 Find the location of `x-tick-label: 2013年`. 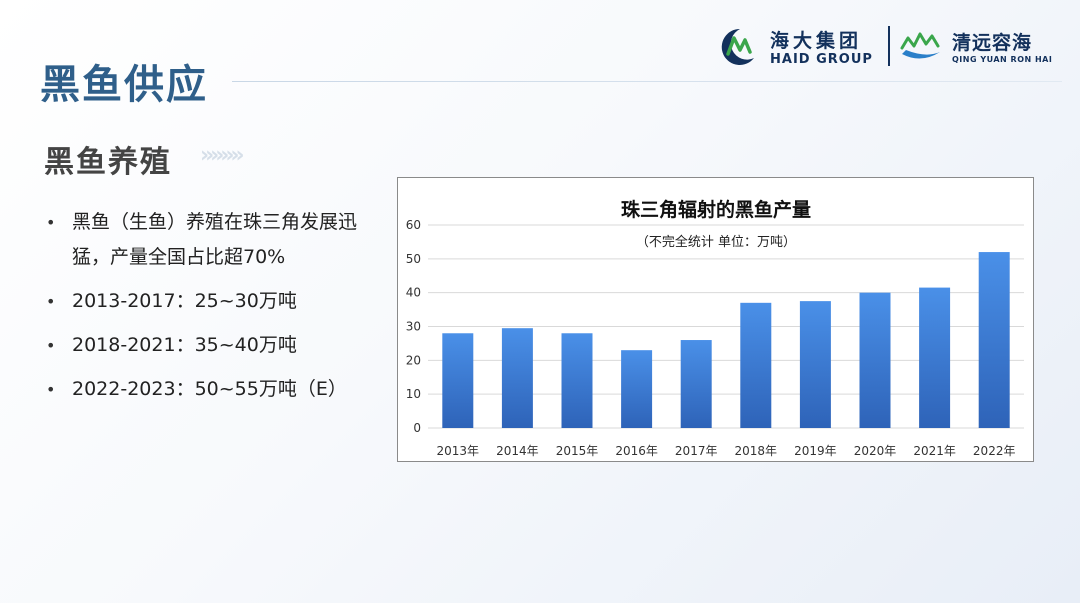

x-tick-label: 2013年 is located at coordinates (458, 451).